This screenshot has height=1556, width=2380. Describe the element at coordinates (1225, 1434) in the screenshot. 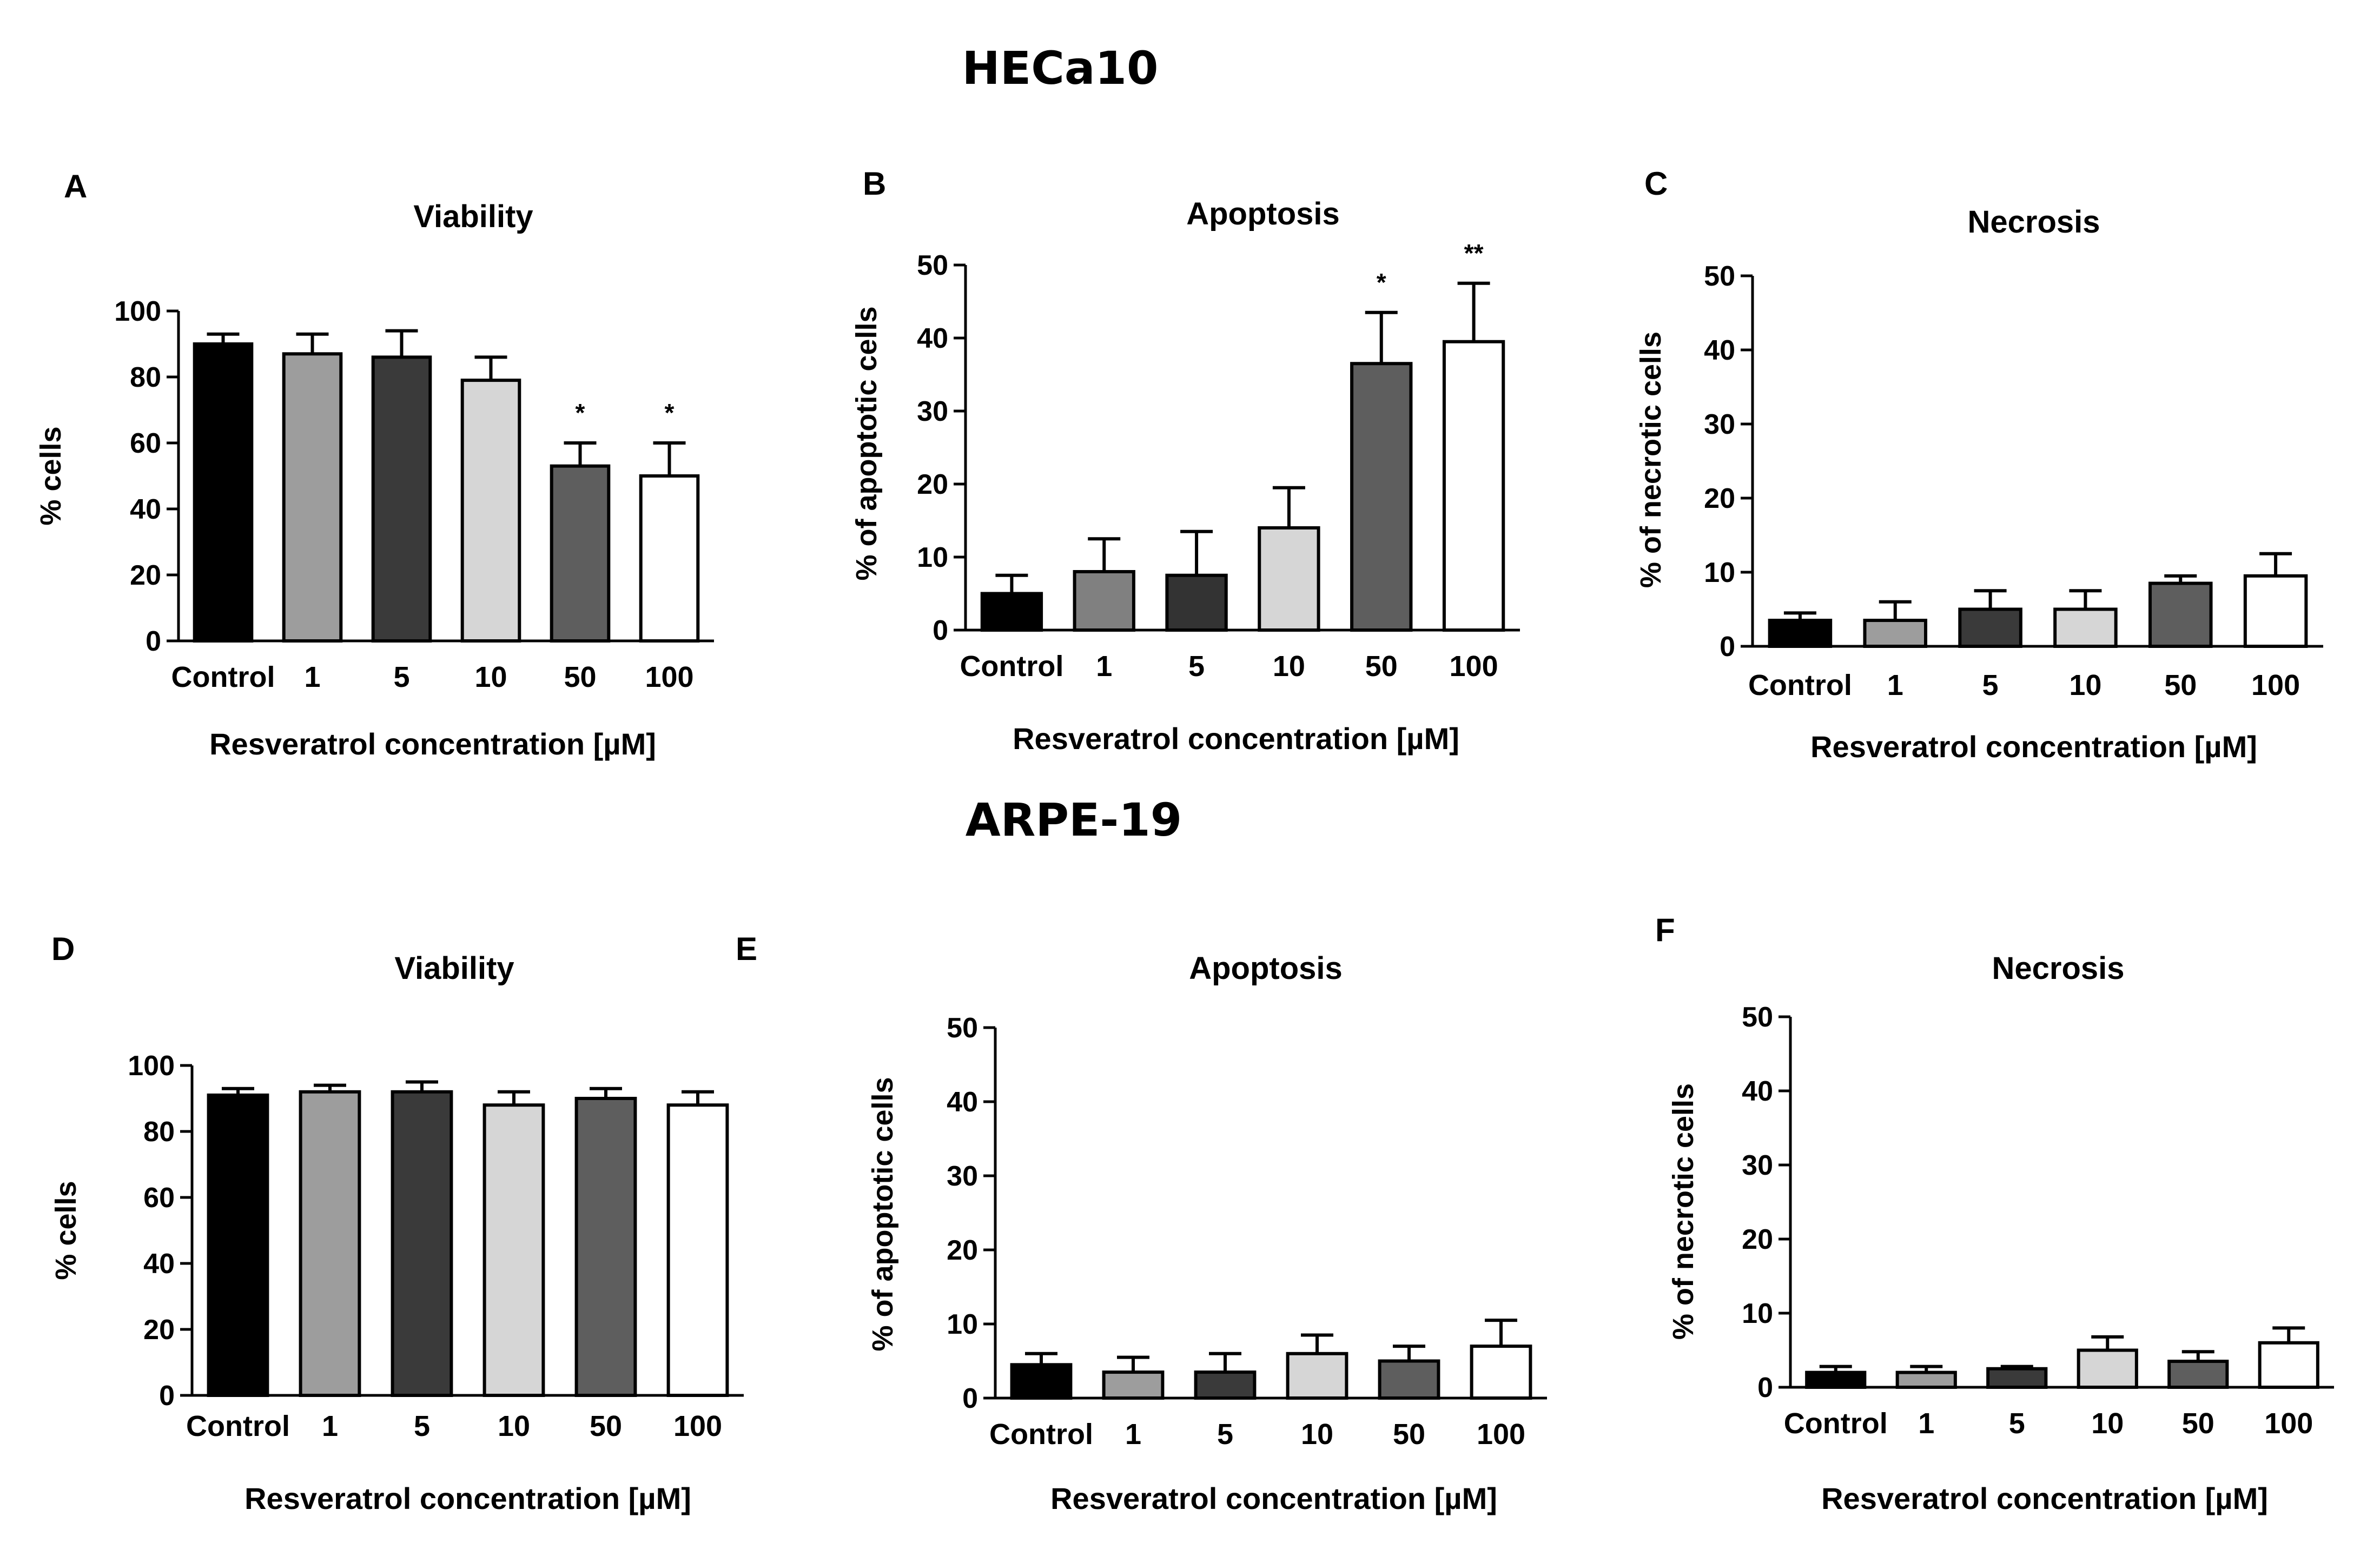

I see `category-label-e-2: 5` at that location.